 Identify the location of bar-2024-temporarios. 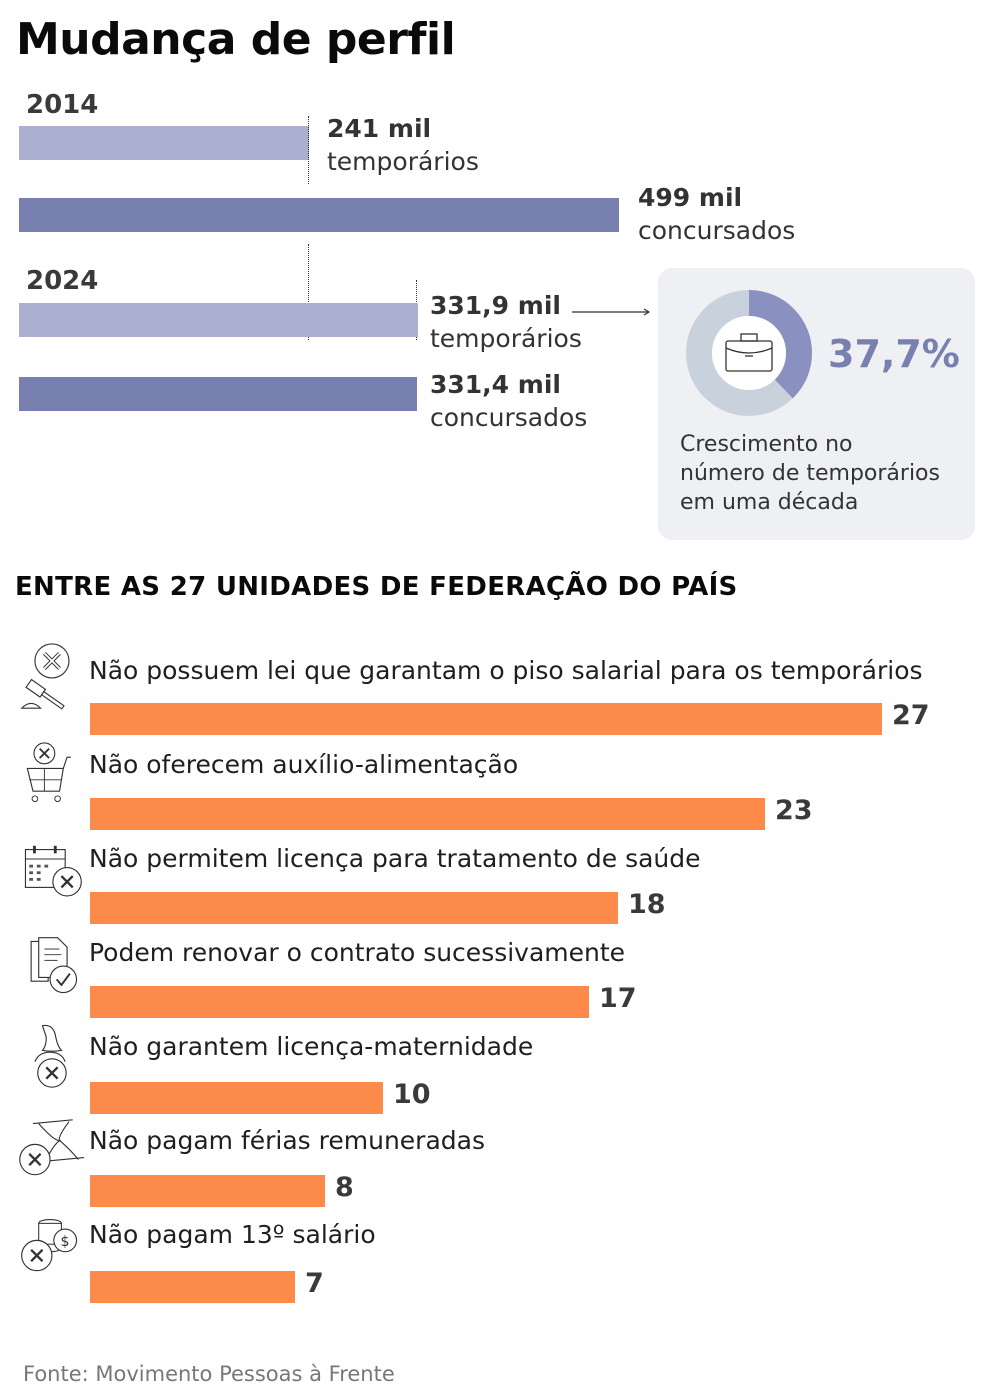
(218, 320).